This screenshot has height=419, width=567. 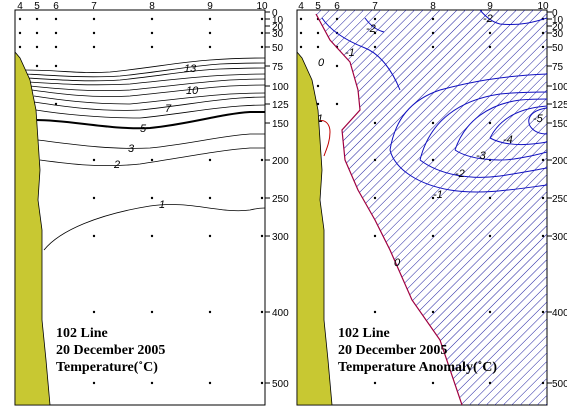 I want to click on contour-label: -5, so click(x=538, y=119).